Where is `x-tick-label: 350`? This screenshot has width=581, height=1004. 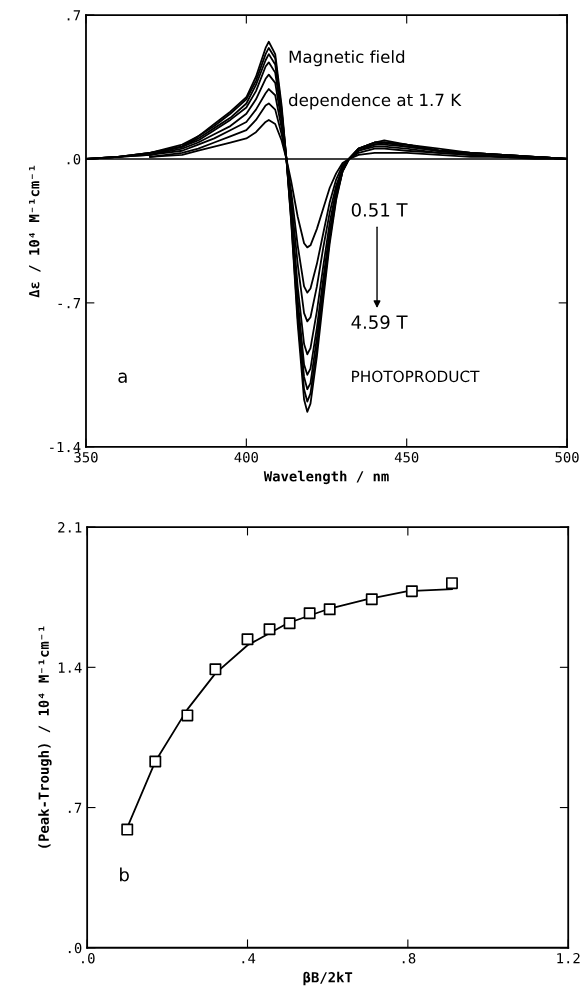
x-tick-label: 350 is located at coordinates (86, 457).